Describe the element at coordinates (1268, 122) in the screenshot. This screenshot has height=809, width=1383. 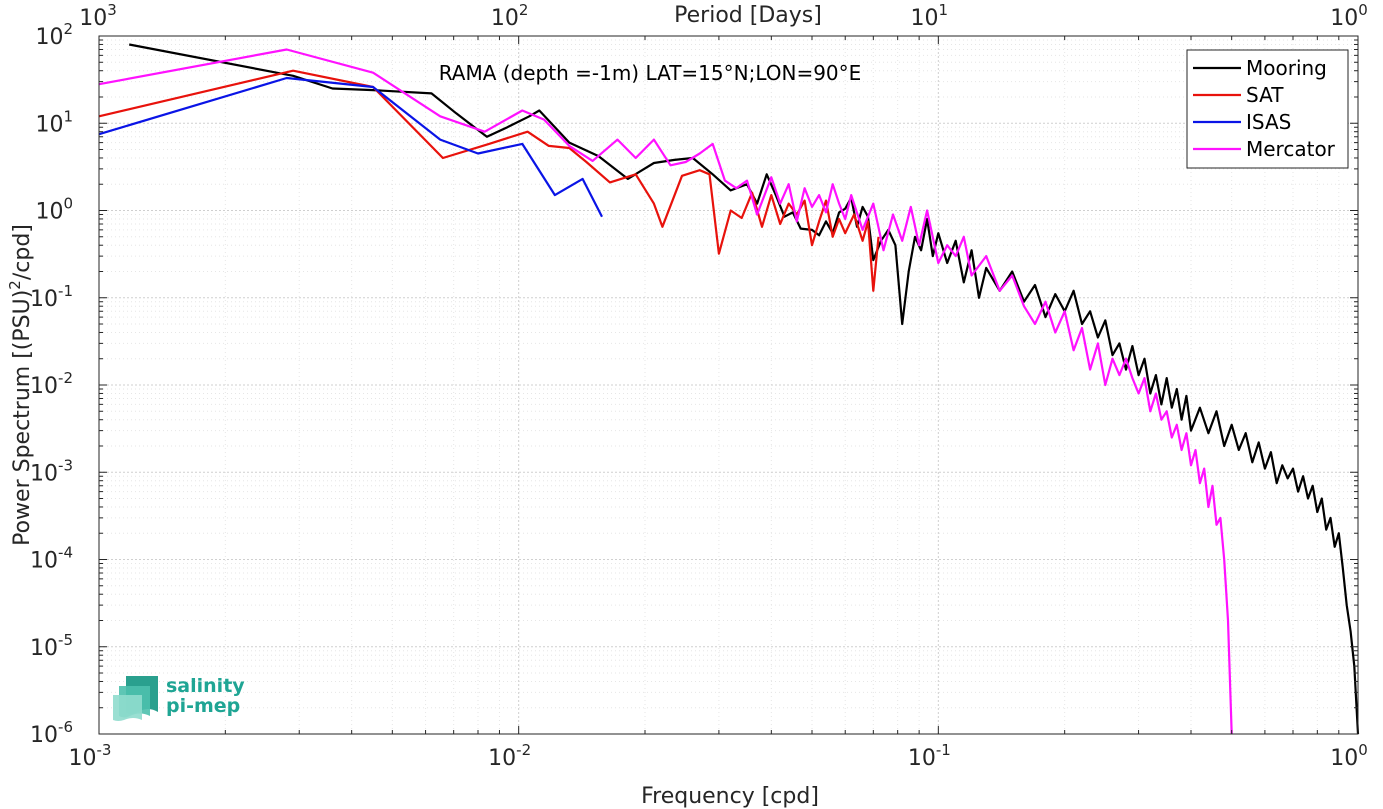
I see `legend-label: ISAS` at that location.